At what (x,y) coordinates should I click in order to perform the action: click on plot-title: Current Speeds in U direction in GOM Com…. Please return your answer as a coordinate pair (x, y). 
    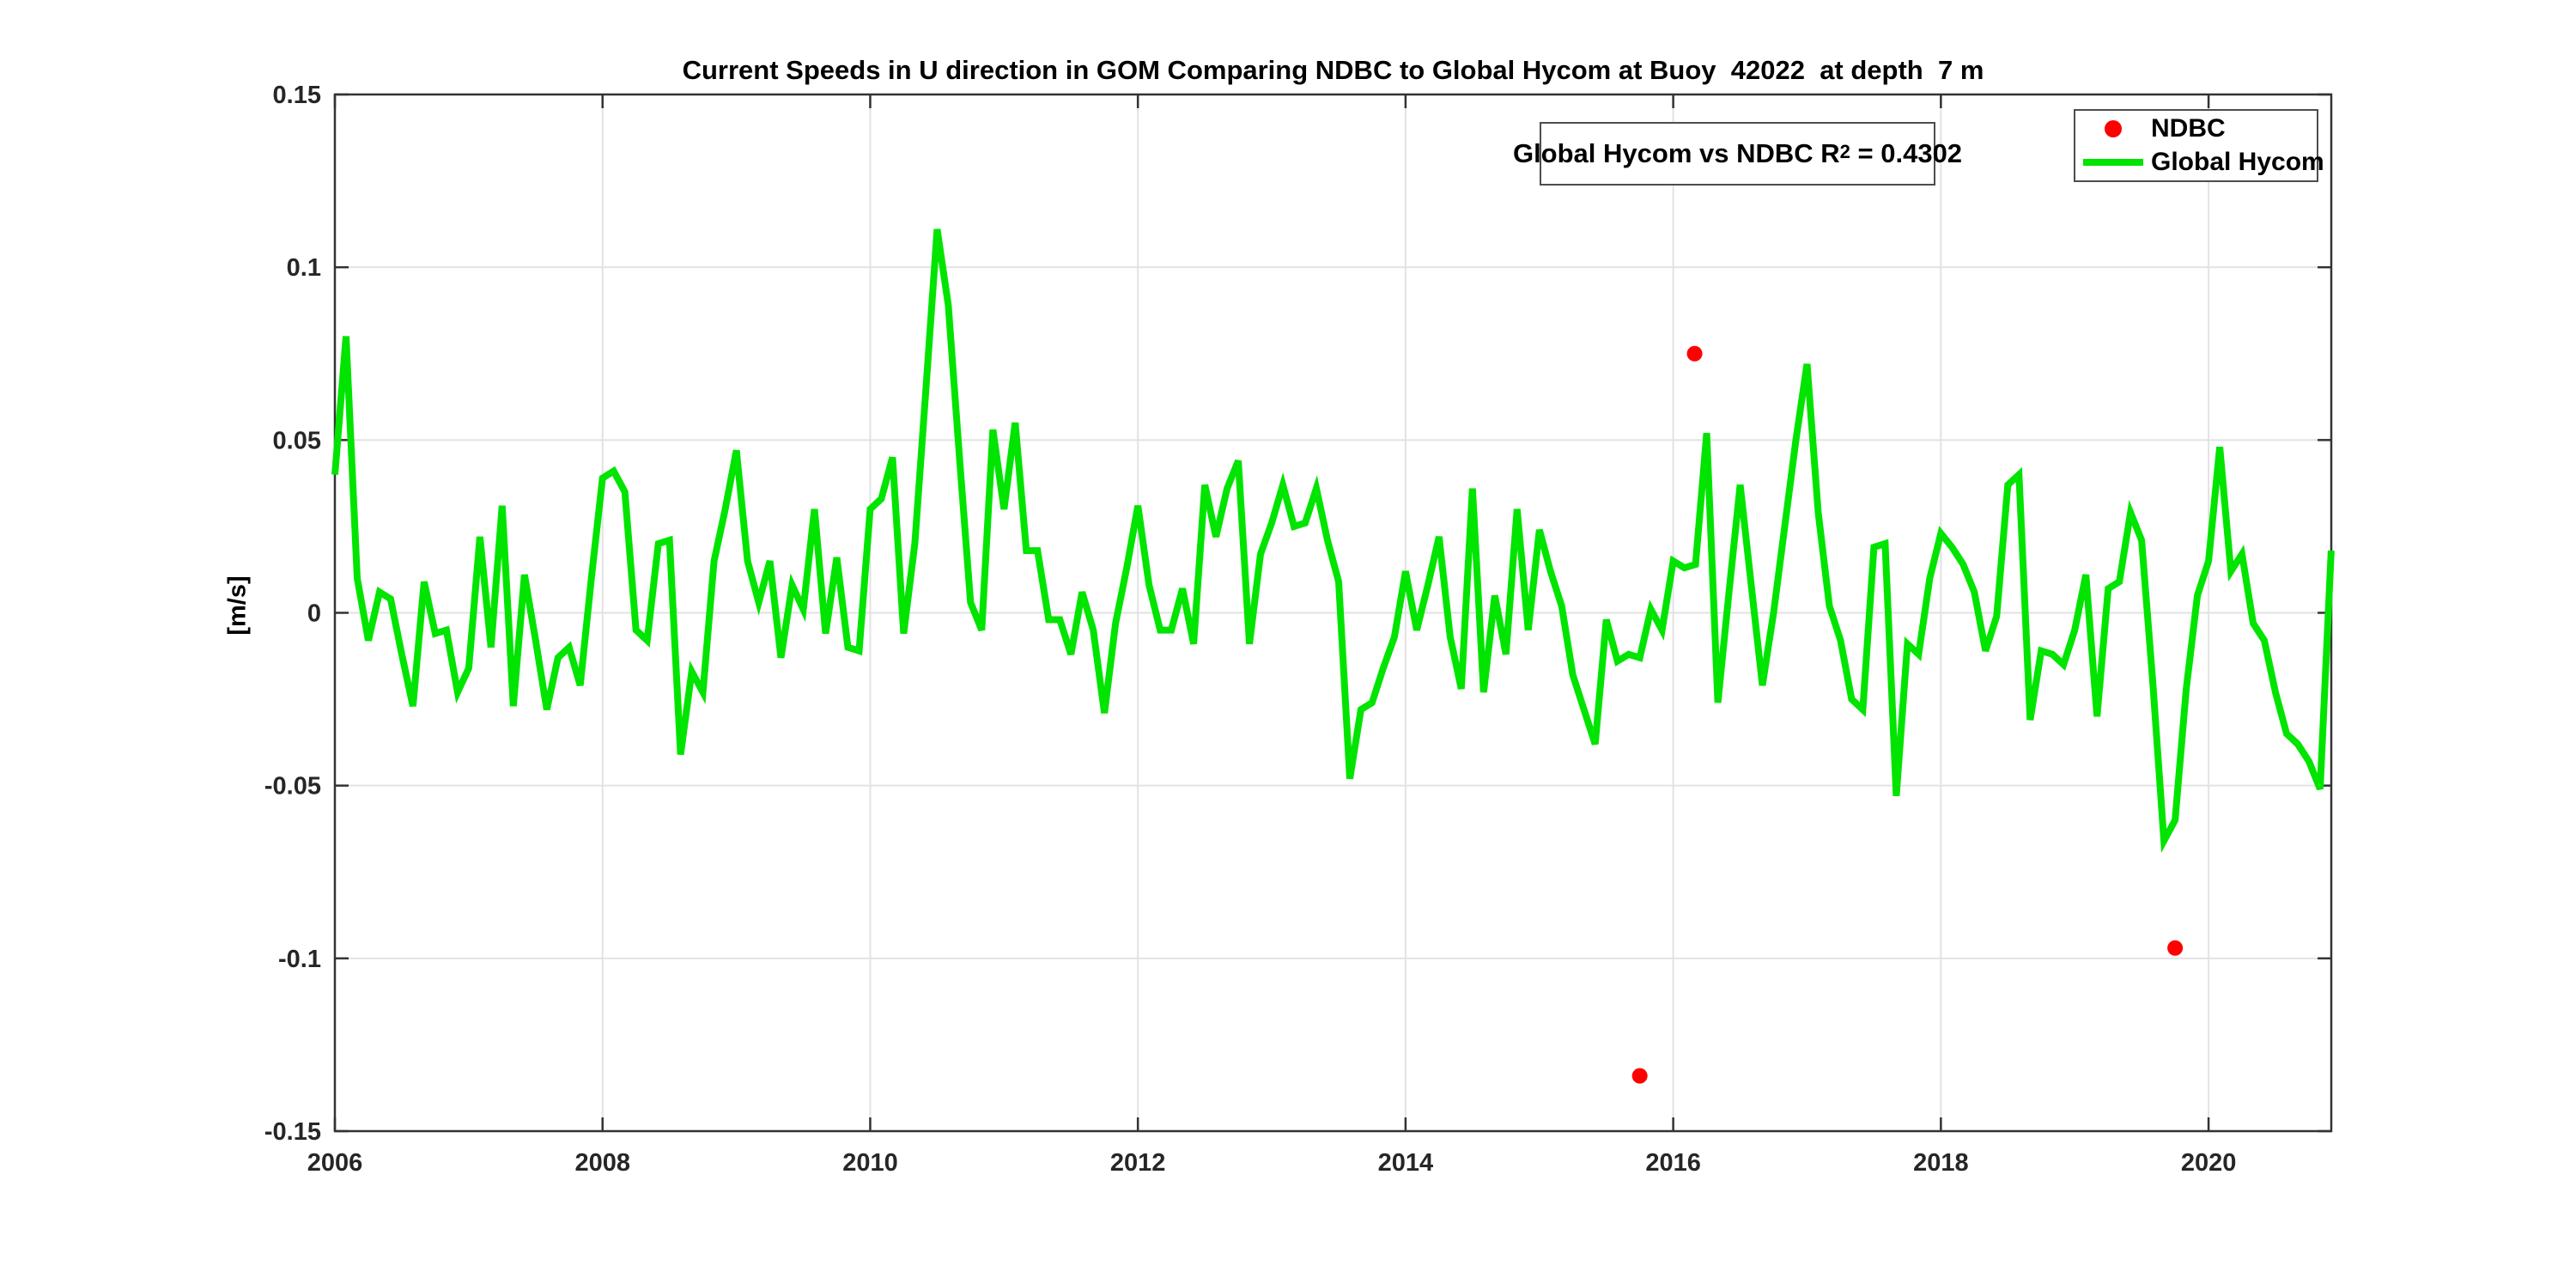
    Looking at the image, I should click on (1333, 70).